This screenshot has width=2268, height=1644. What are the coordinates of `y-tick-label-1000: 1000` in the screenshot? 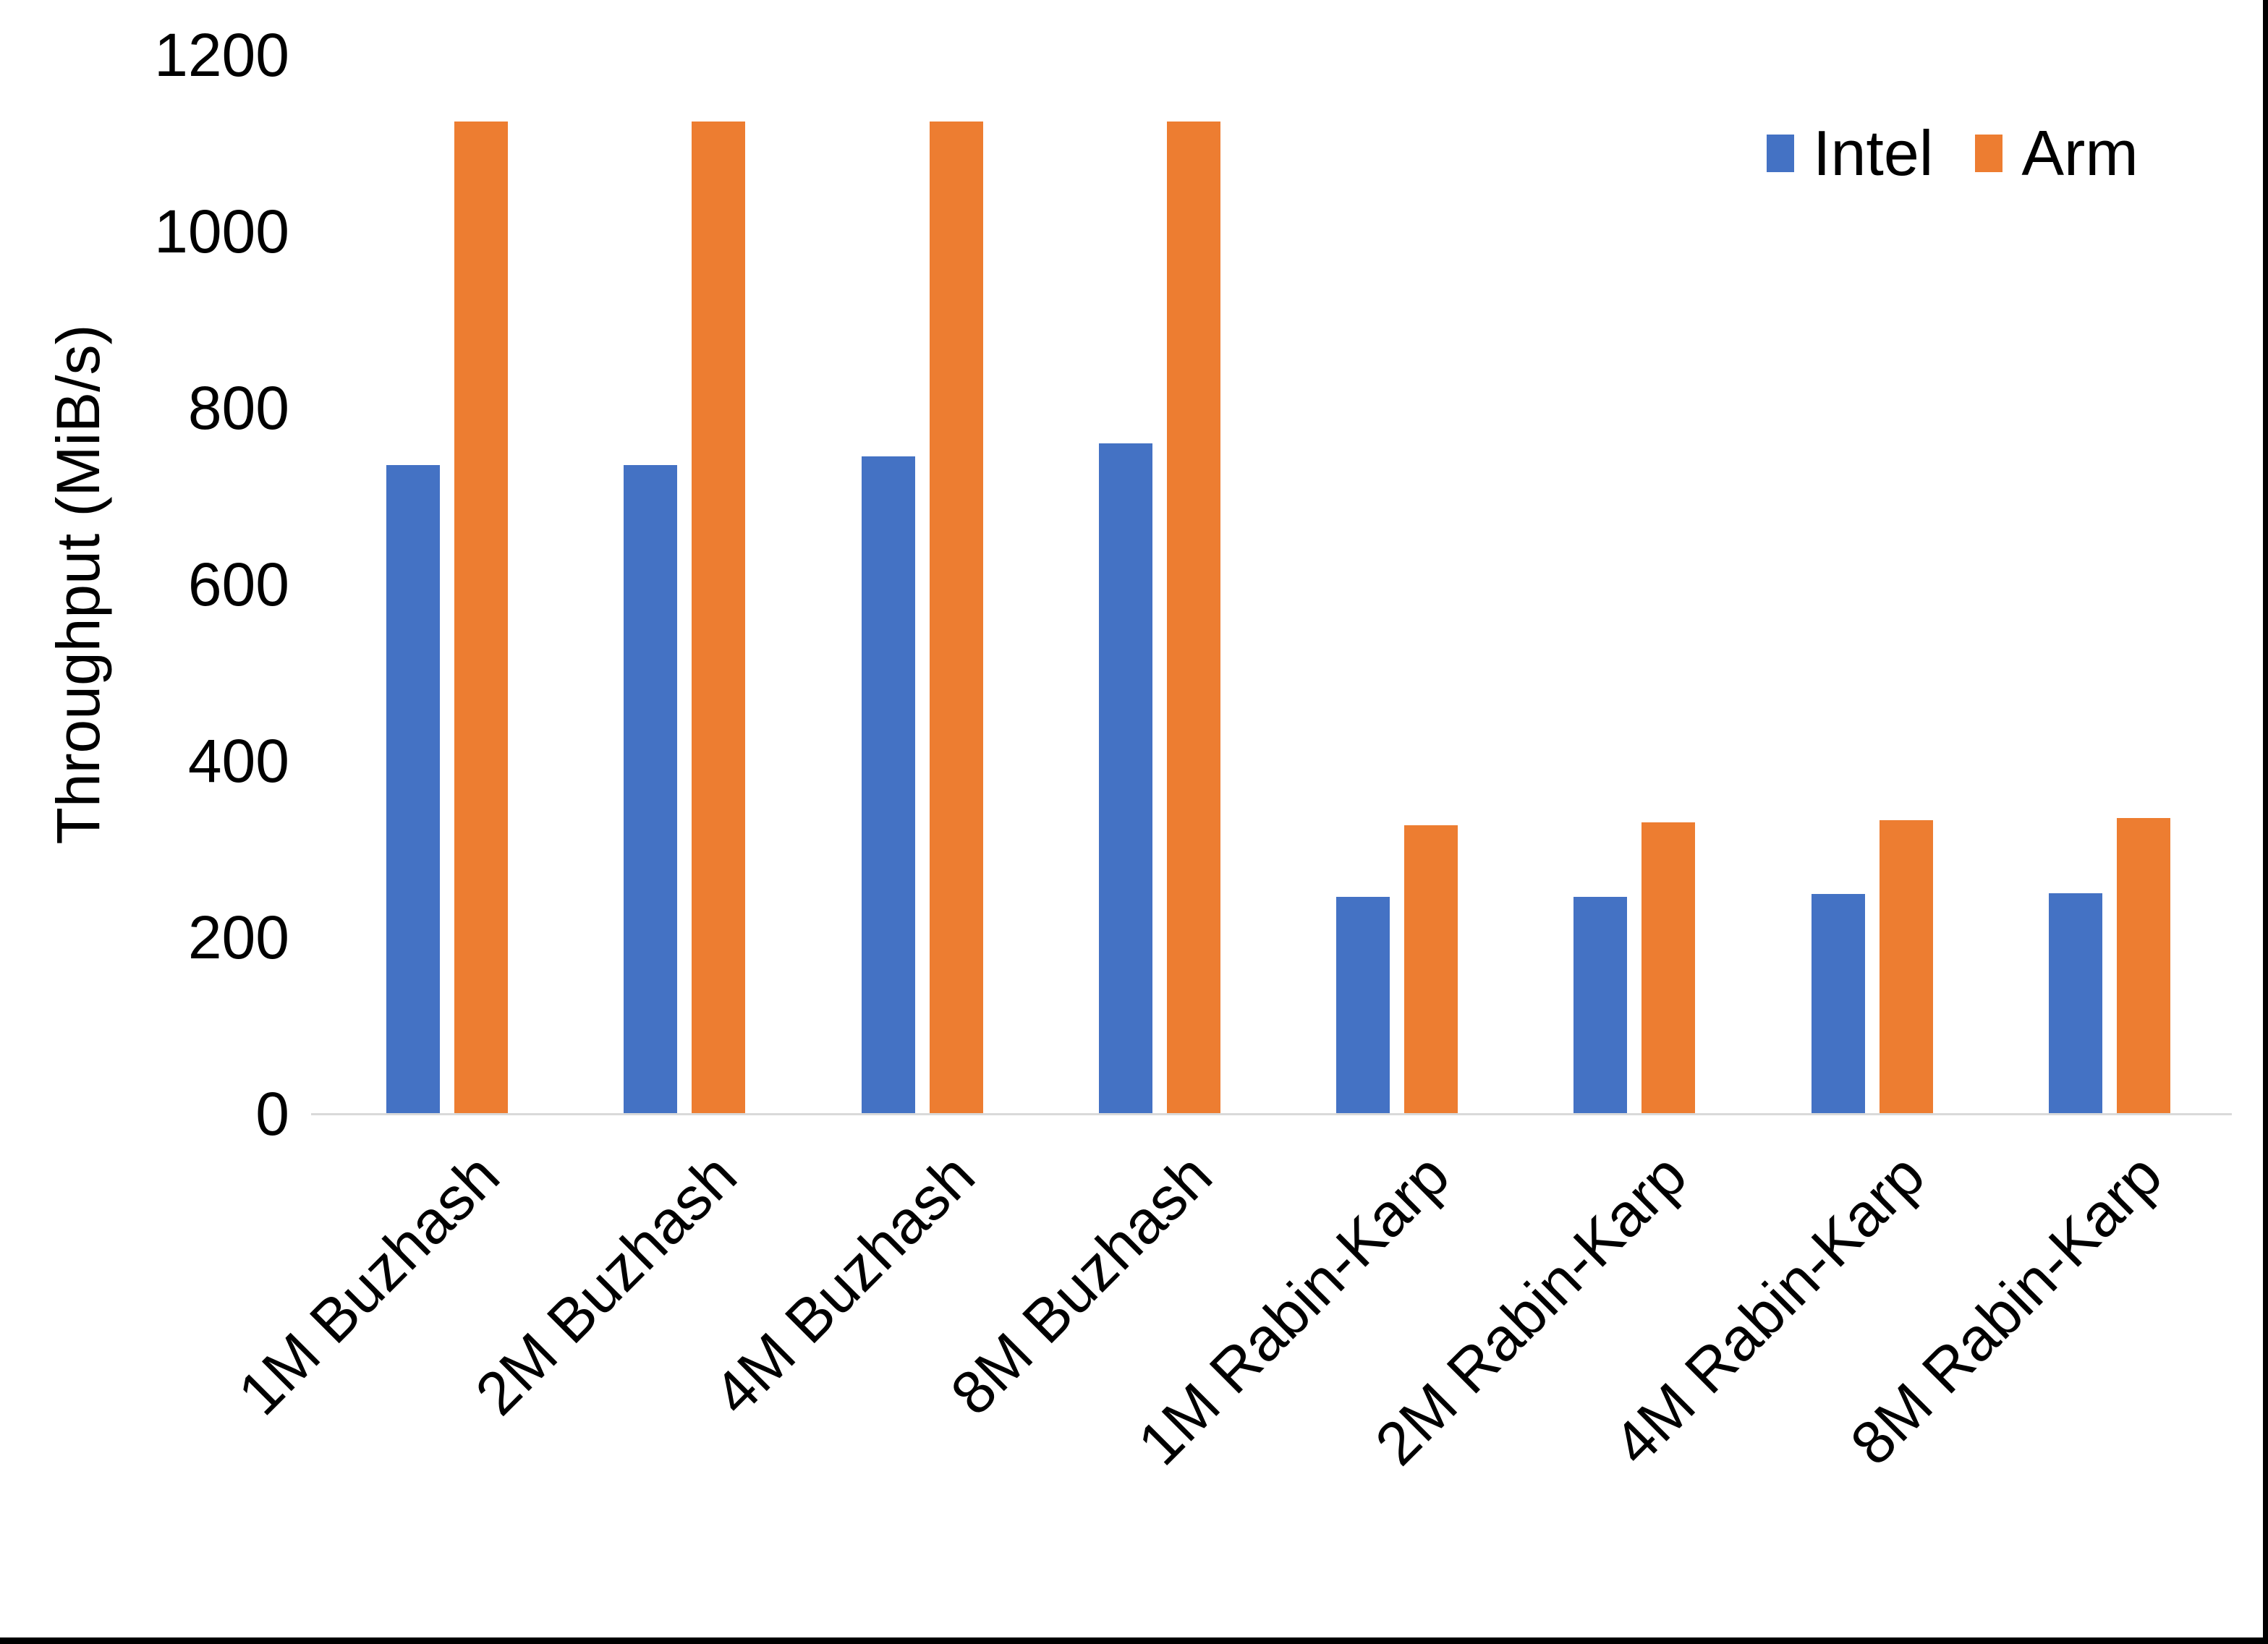 It's located at (221, 231).